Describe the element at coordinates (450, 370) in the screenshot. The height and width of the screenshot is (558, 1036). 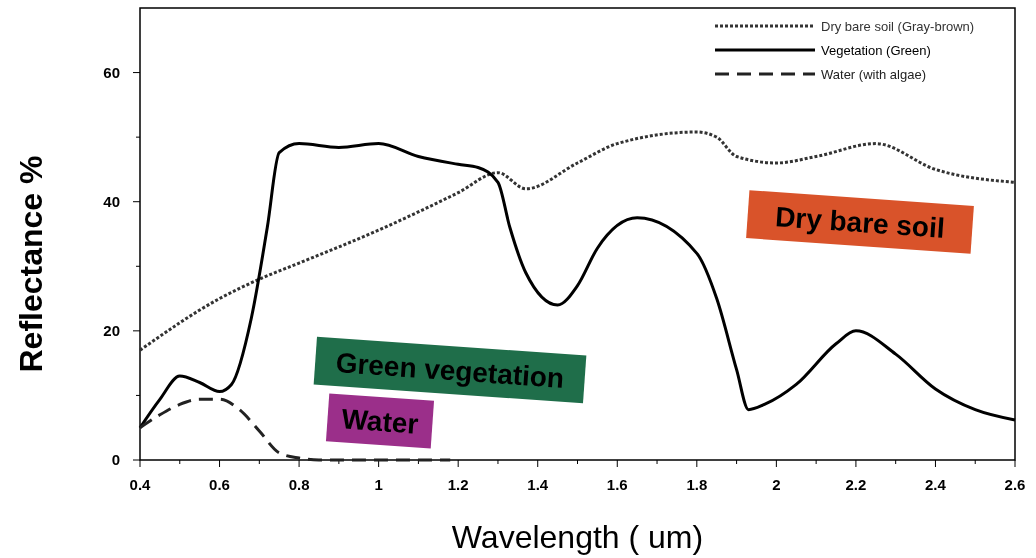
I see `annotation: Green vegetation` at that location.